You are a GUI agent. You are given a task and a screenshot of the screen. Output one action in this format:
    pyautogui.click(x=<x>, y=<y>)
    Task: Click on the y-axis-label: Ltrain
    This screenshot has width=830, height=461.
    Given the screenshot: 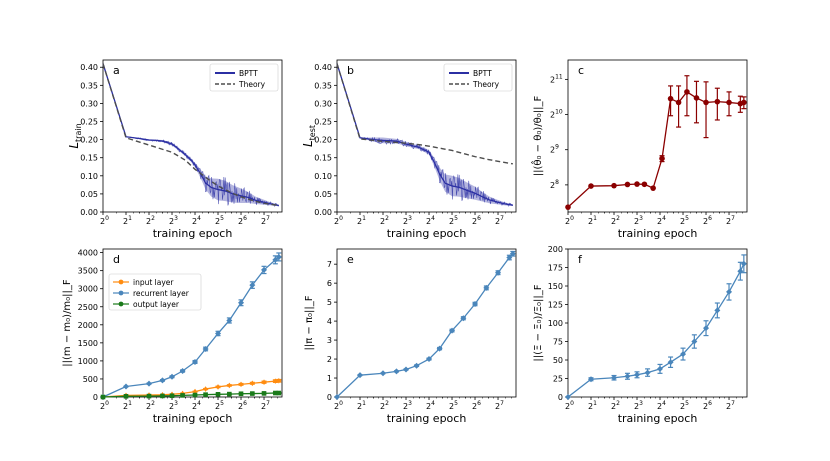 What is the action you would take?
    pyautogui.click(x=75, y=135)
    